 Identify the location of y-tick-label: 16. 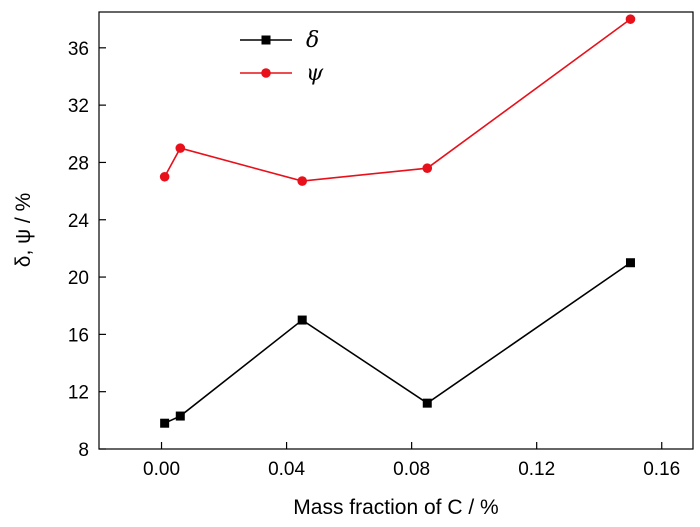
(78, 335).